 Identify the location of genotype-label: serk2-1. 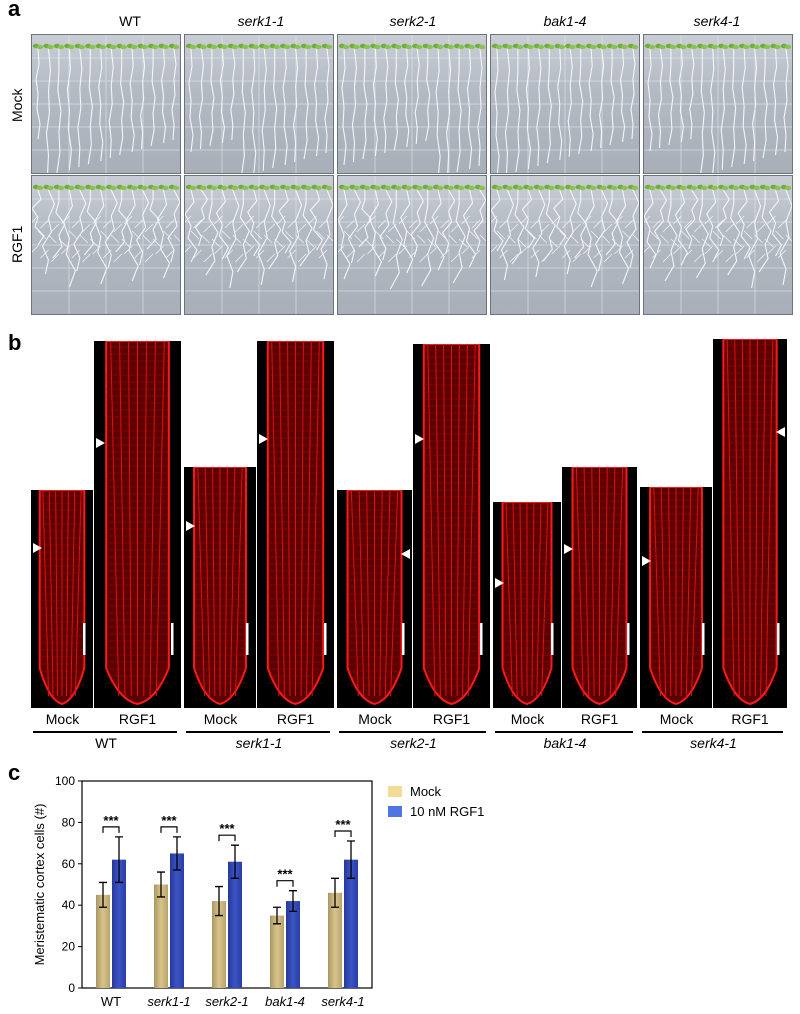
(413, 743).